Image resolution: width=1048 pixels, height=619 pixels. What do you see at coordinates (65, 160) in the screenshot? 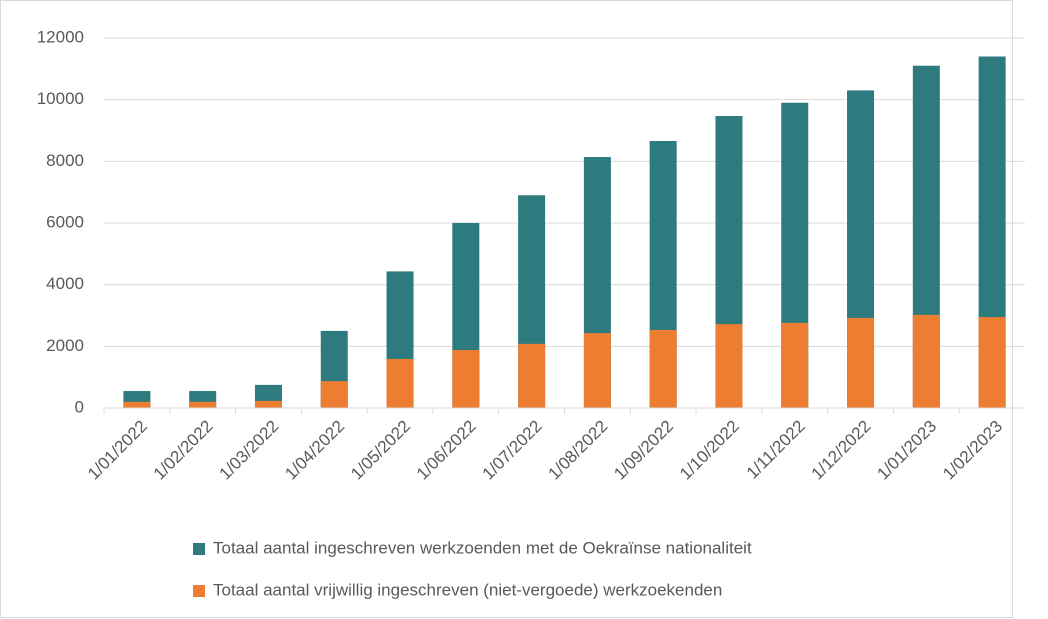
I see `y-tick-label: 8000` at bounding box center [65, 160].